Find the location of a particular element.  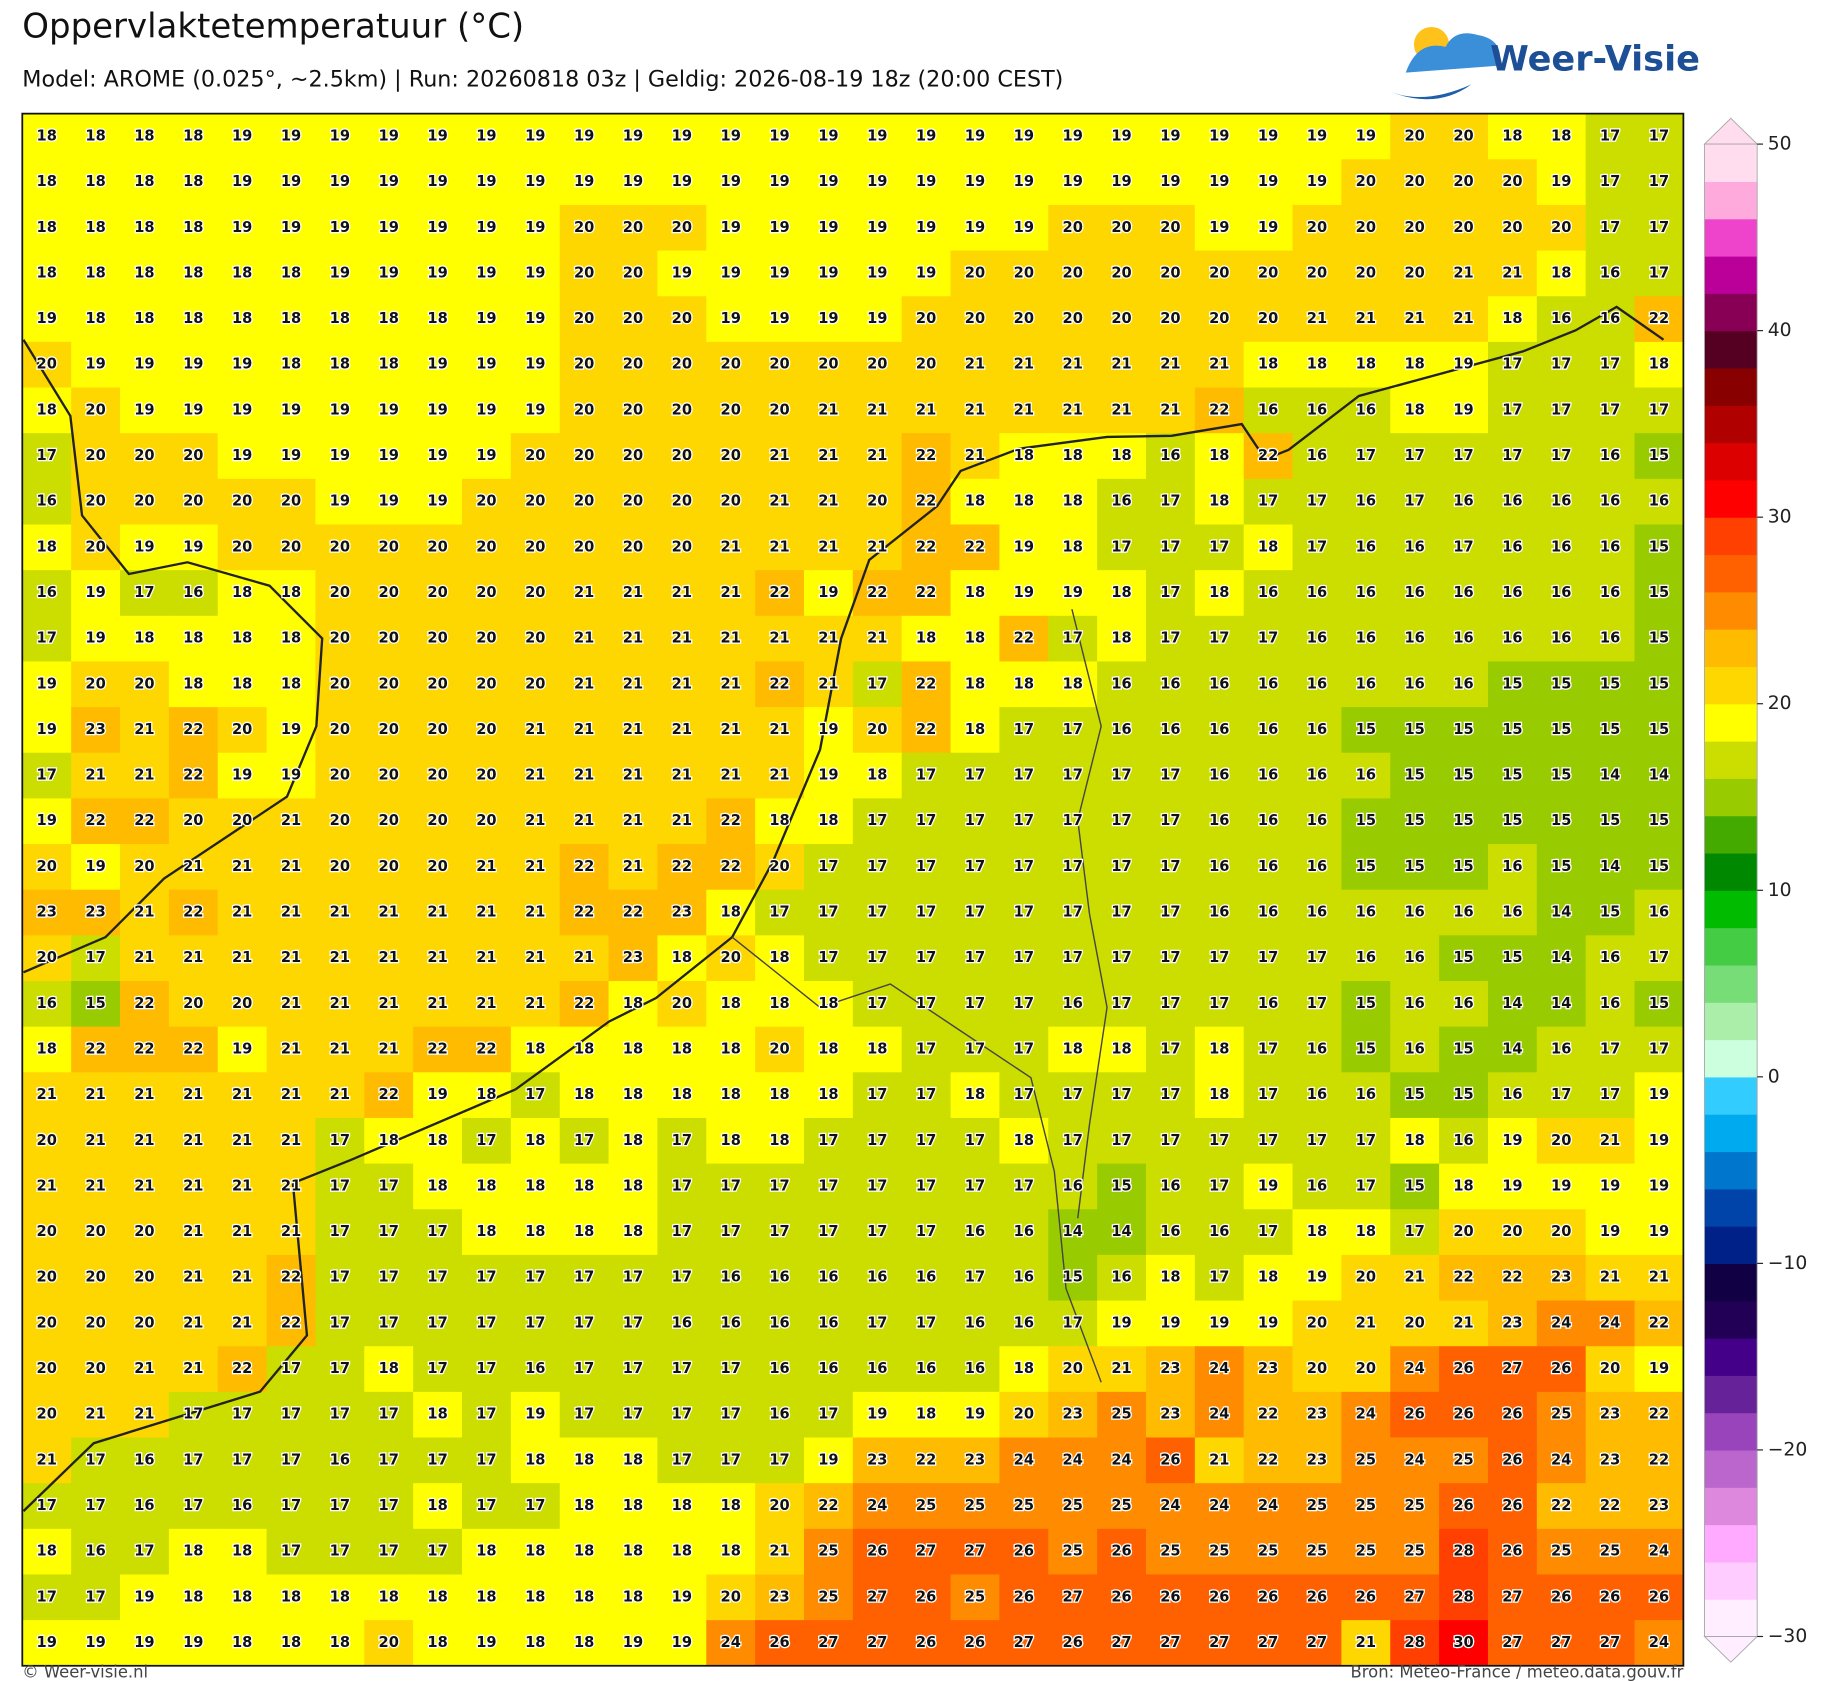

temp-label: 25 is located at coordinates (975, 1596).